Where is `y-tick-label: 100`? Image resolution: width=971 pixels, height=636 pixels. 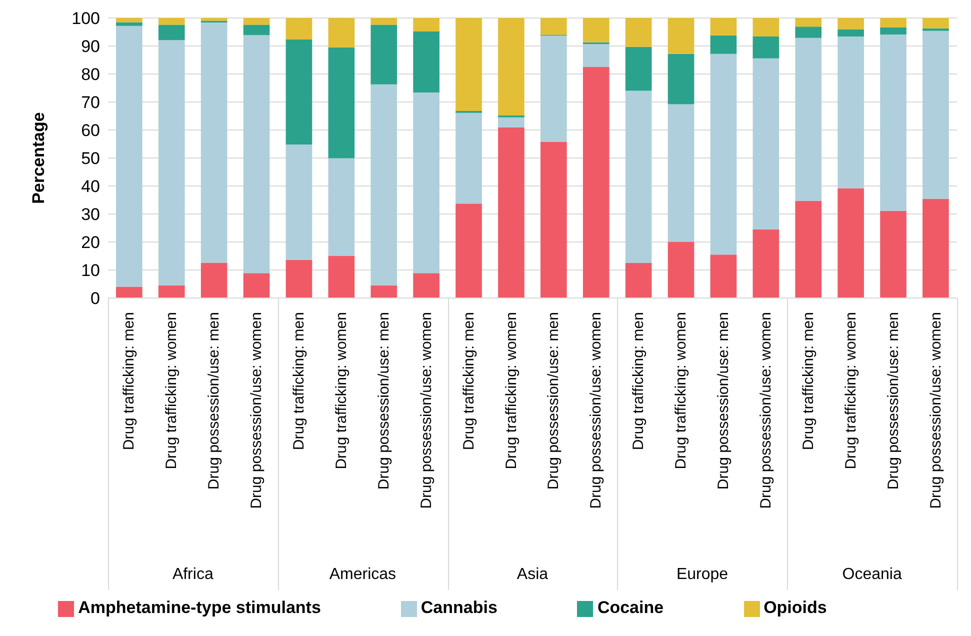
y-tick-label: 100 is located at coordinates (86, 18).